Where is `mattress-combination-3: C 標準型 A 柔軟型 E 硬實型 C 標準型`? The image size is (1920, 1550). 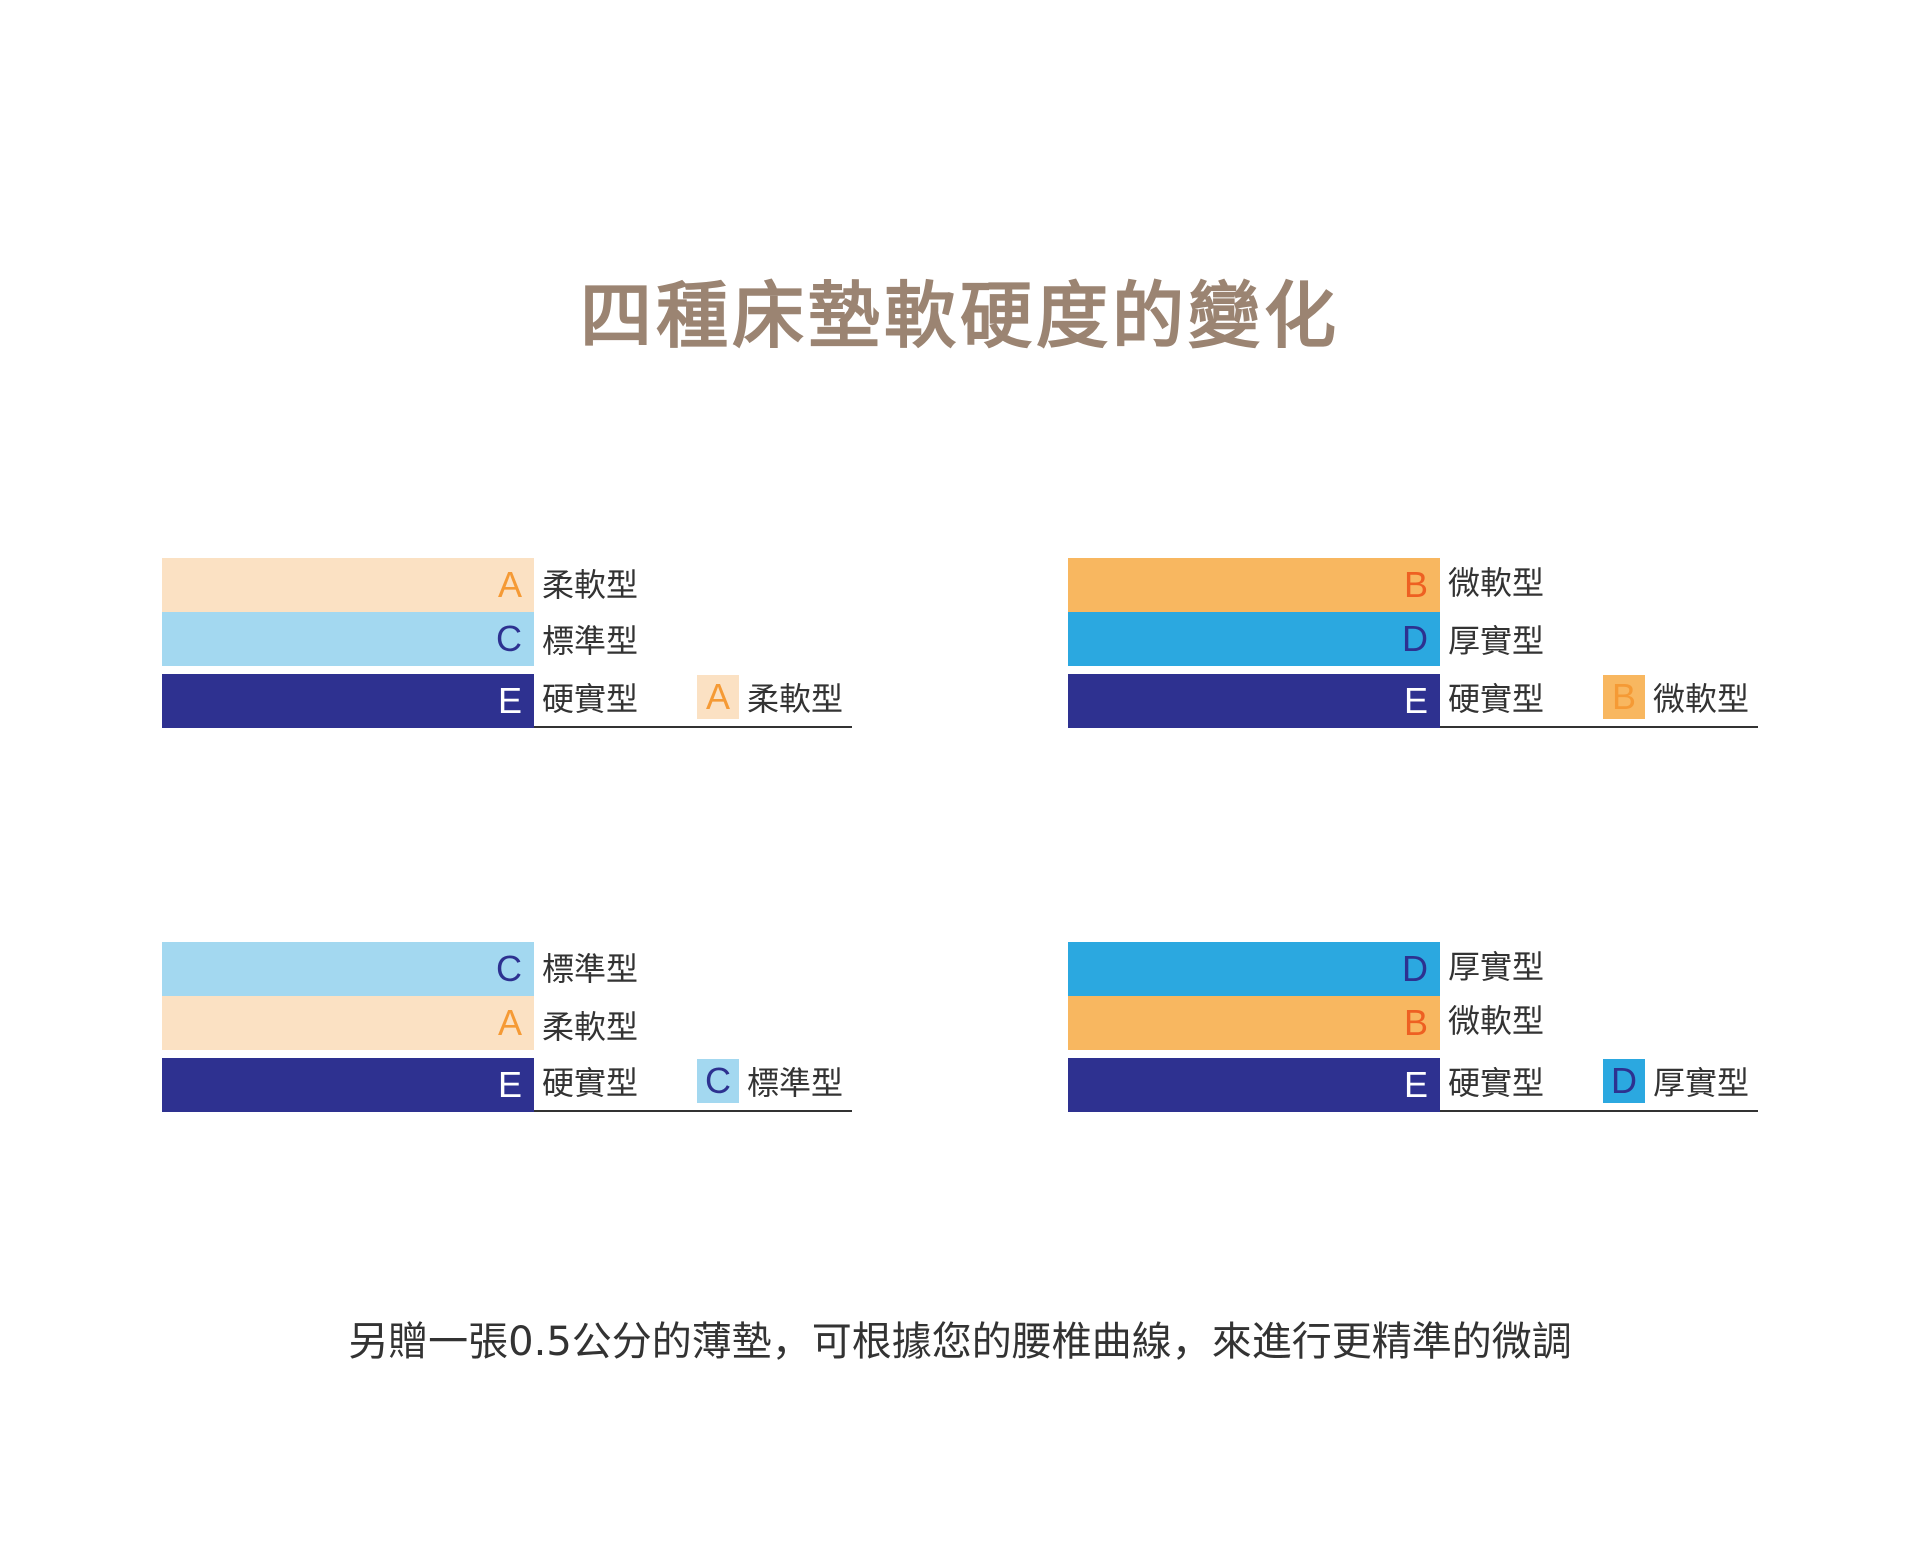 mattress-combination-3: C 標準型 A 柔軟型 E 硬實型 C 標準型 is located at coordinates (507, 1027).